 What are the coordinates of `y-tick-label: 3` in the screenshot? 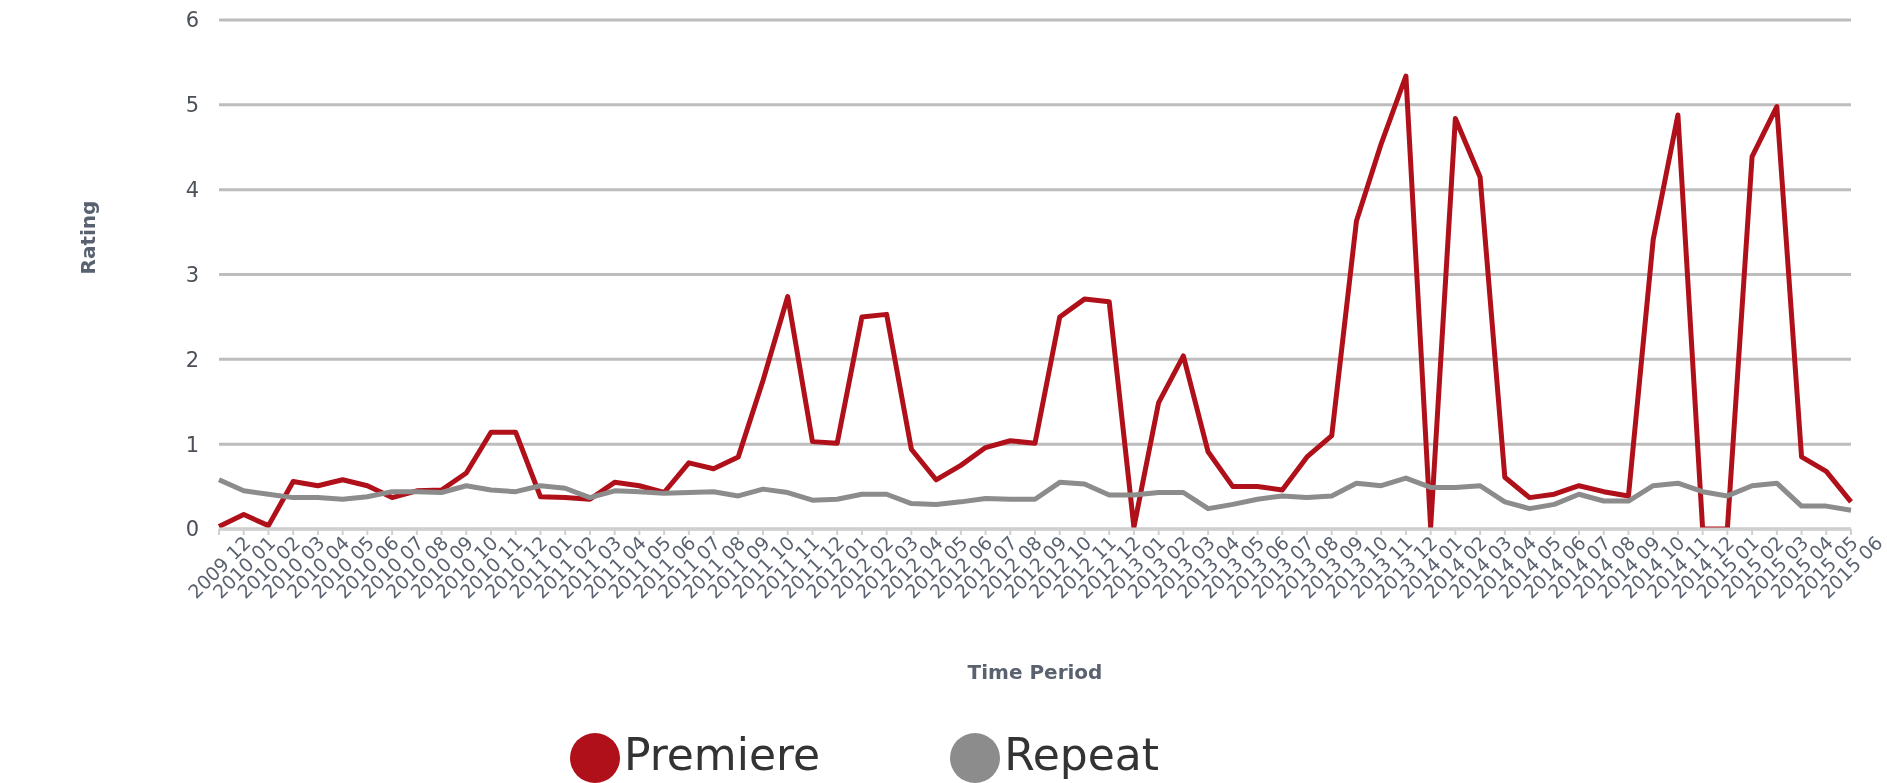 It's located at (192, 274).